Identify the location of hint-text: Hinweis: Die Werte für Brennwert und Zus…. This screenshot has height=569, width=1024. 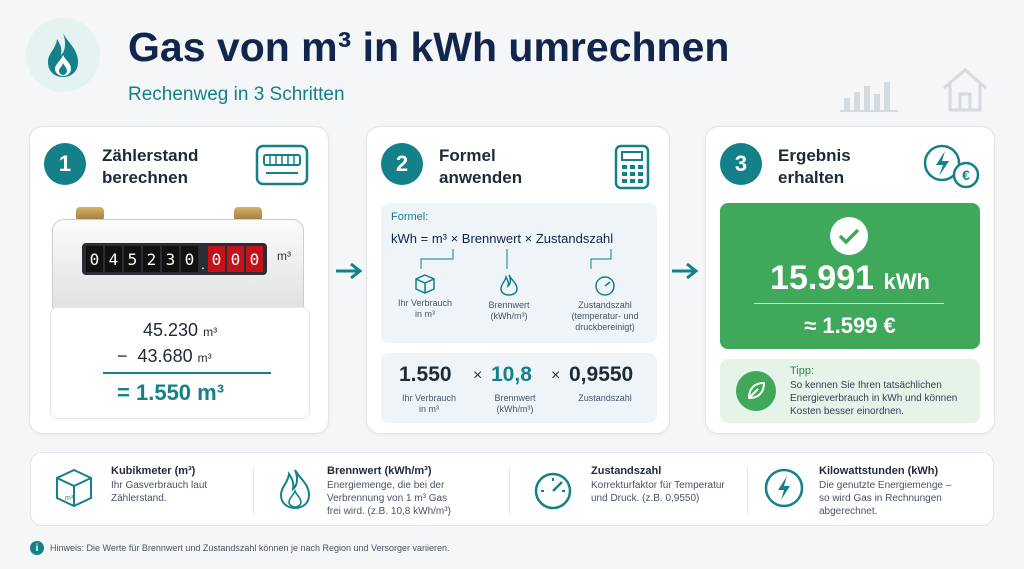
(250, 548).